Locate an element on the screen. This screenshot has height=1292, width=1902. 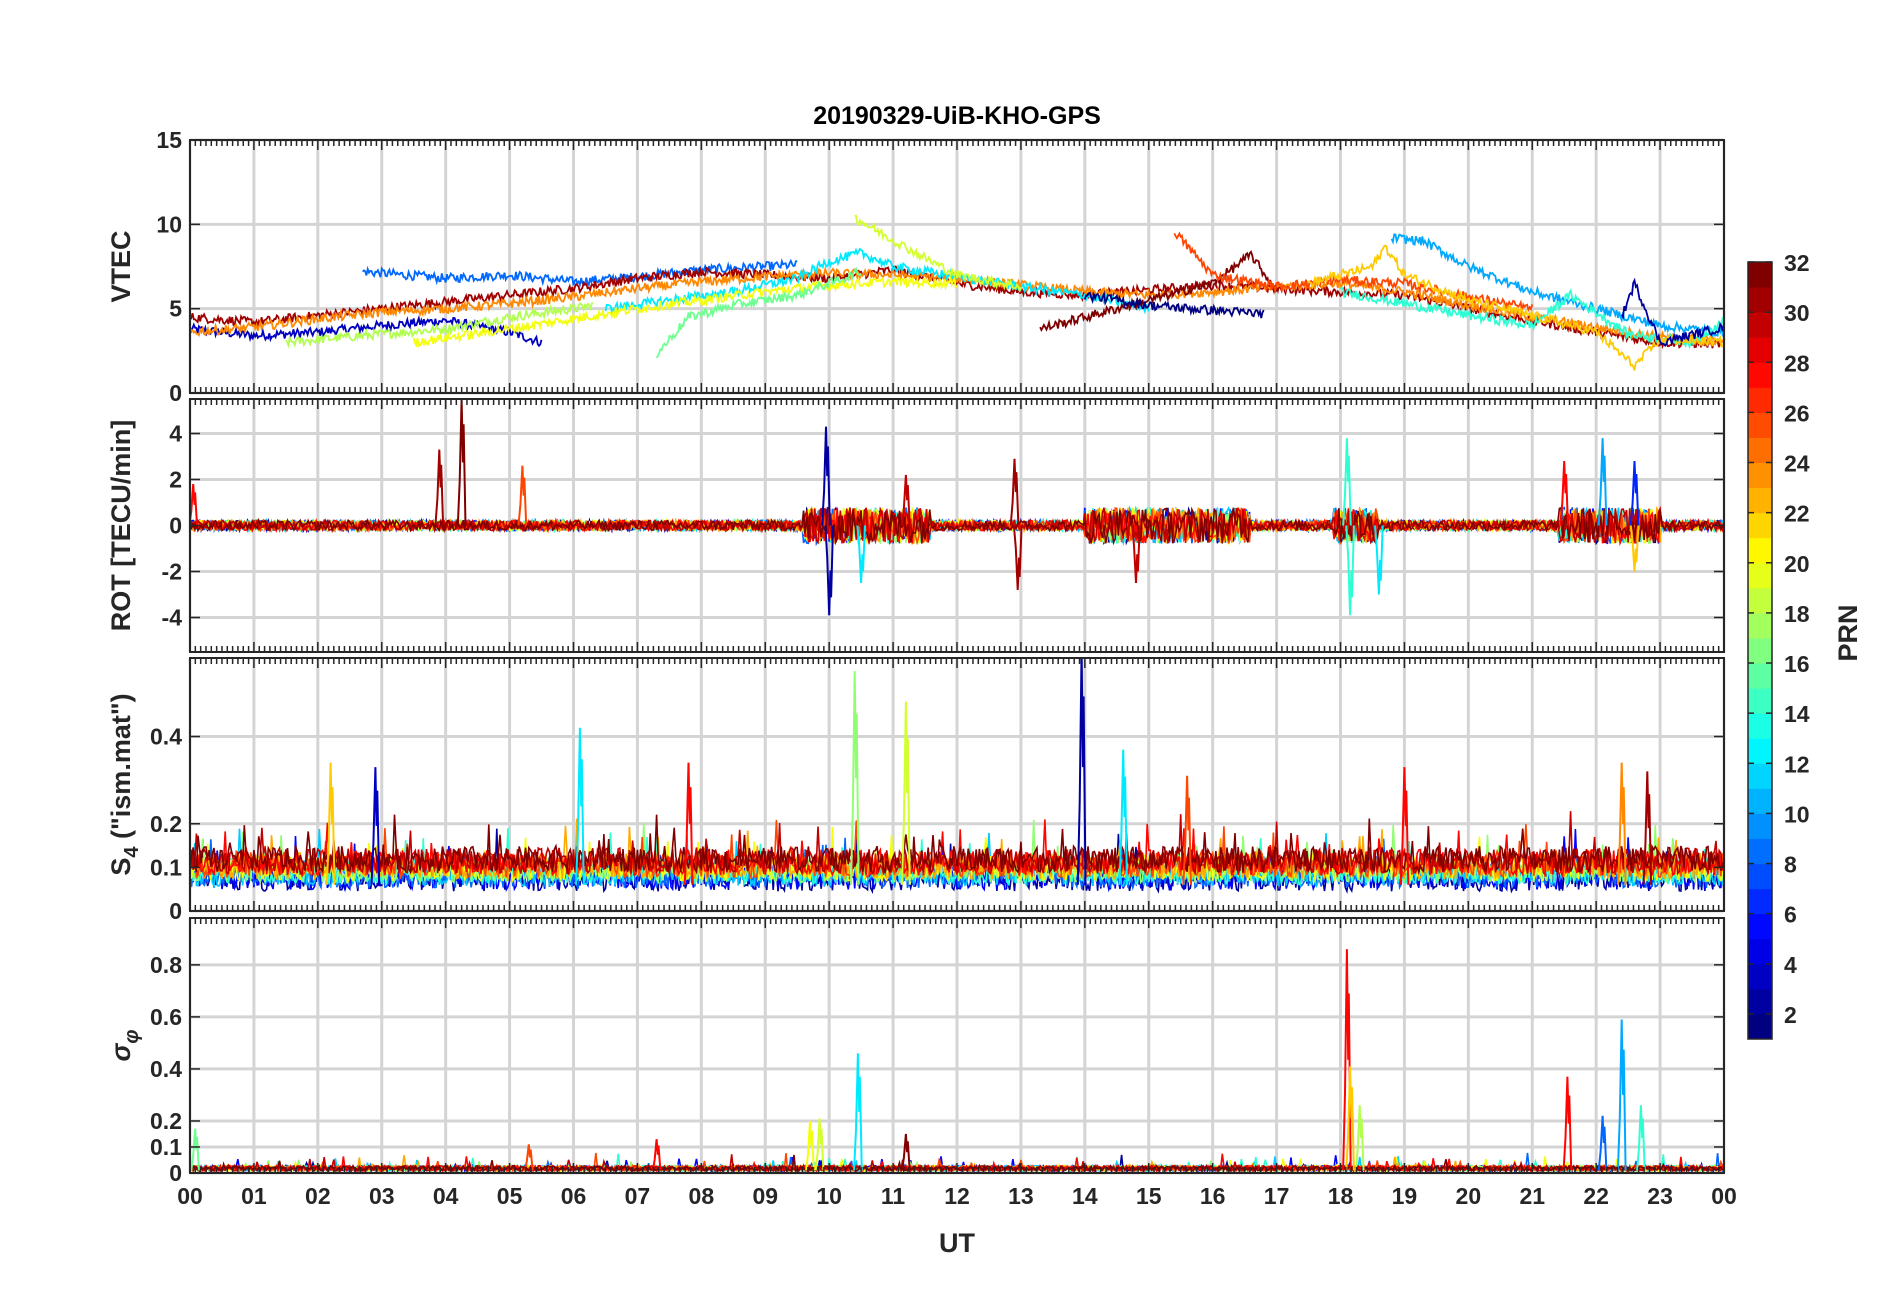
colorbar-tick-label: 10 is located at coordinates (1797, 814).